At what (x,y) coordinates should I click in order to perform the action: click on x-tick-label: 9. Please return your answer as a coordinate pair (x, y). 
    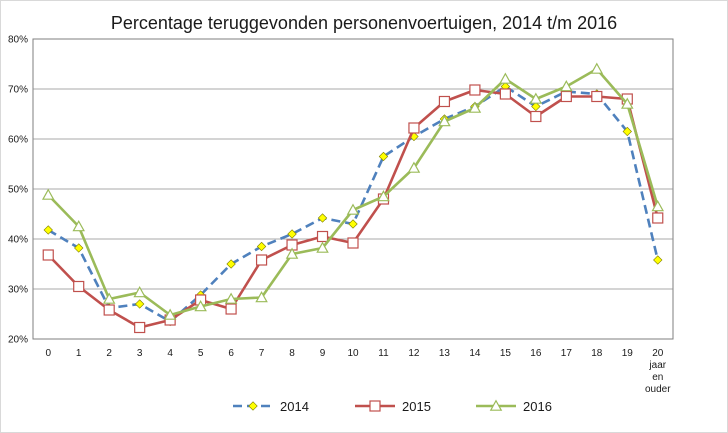
    Looking at the image, I should click on (323, 353).